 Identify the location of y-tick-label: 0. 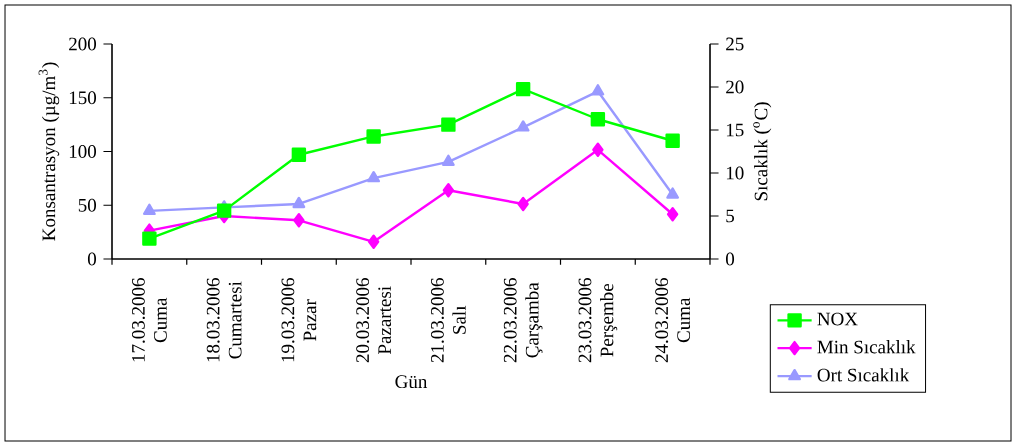
(92, 259).